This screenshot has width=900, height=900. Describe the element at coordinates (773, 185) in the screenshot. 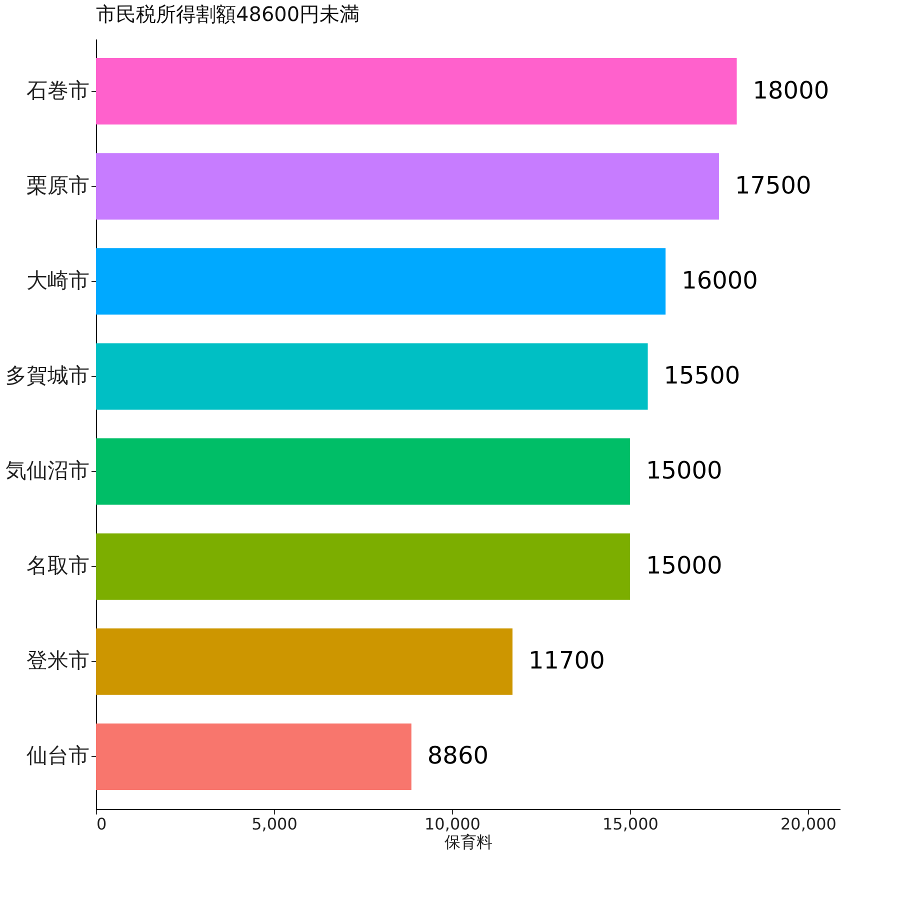

I see `data-label: 17500` at that location.